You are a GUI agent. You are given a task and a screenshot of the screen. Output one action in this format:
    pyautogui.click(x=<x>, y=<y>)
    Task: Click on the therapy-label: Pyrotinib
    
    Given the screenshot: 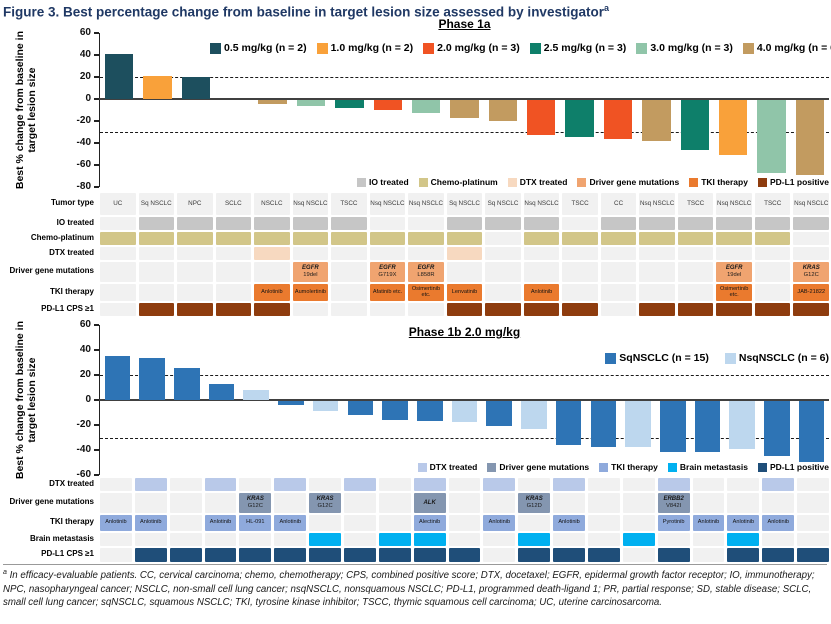 What is the action you would take?
    pyautogui.click(x=673, y=522)
    